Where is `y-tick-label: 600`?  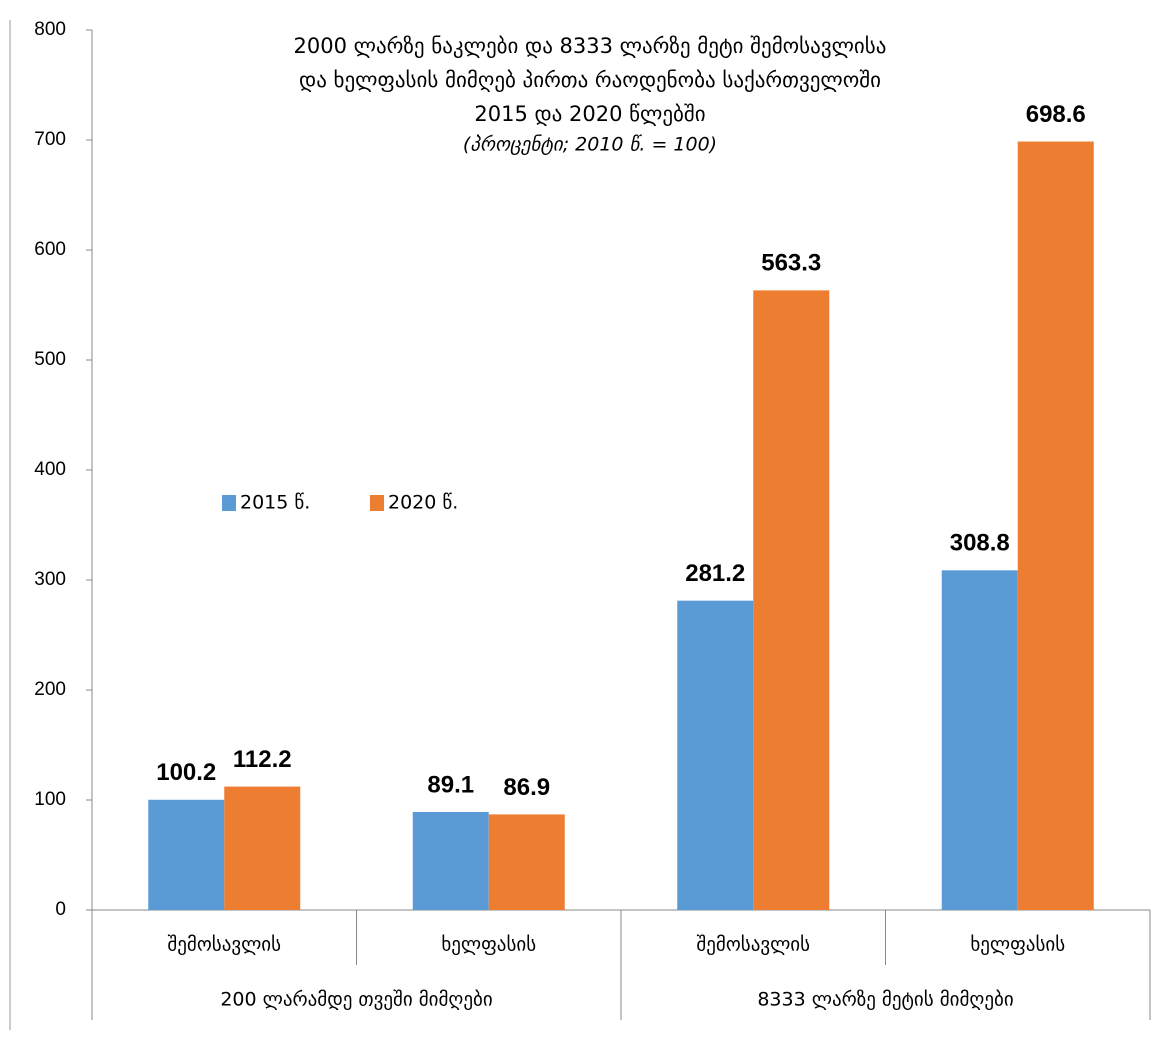 y-tick-label: 600 is located at coordinates (50, 249).